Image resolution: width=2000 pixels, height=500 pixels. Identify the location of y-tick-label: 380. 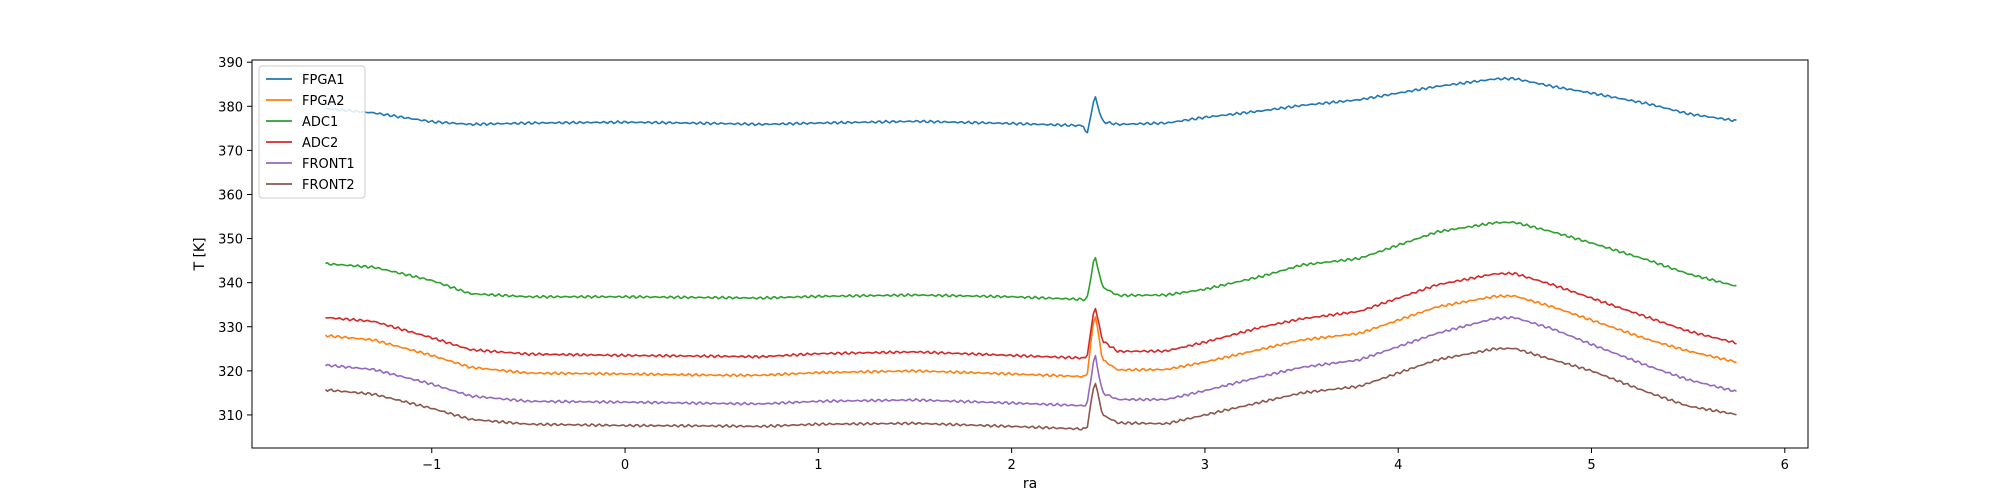
(230, 107).